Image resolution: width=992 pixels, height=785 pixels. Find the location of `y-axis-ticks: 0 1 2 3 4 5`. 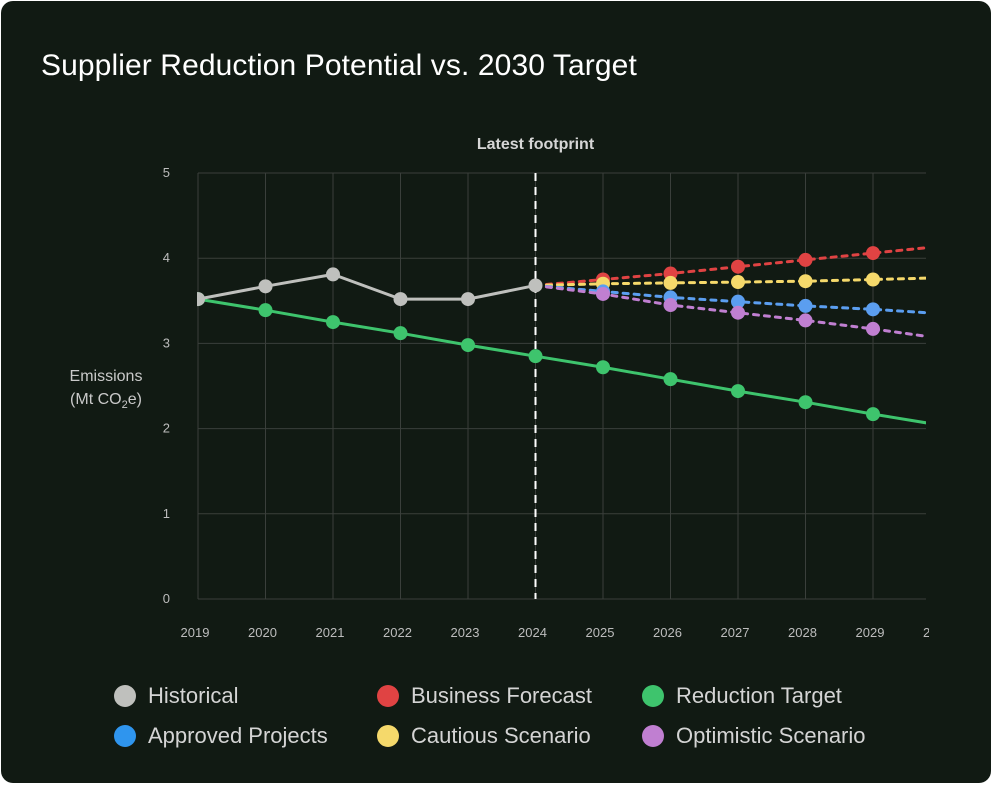

y-axis-ticks: 0 1 2 3 4 5 is located at coordinates (166, 385).